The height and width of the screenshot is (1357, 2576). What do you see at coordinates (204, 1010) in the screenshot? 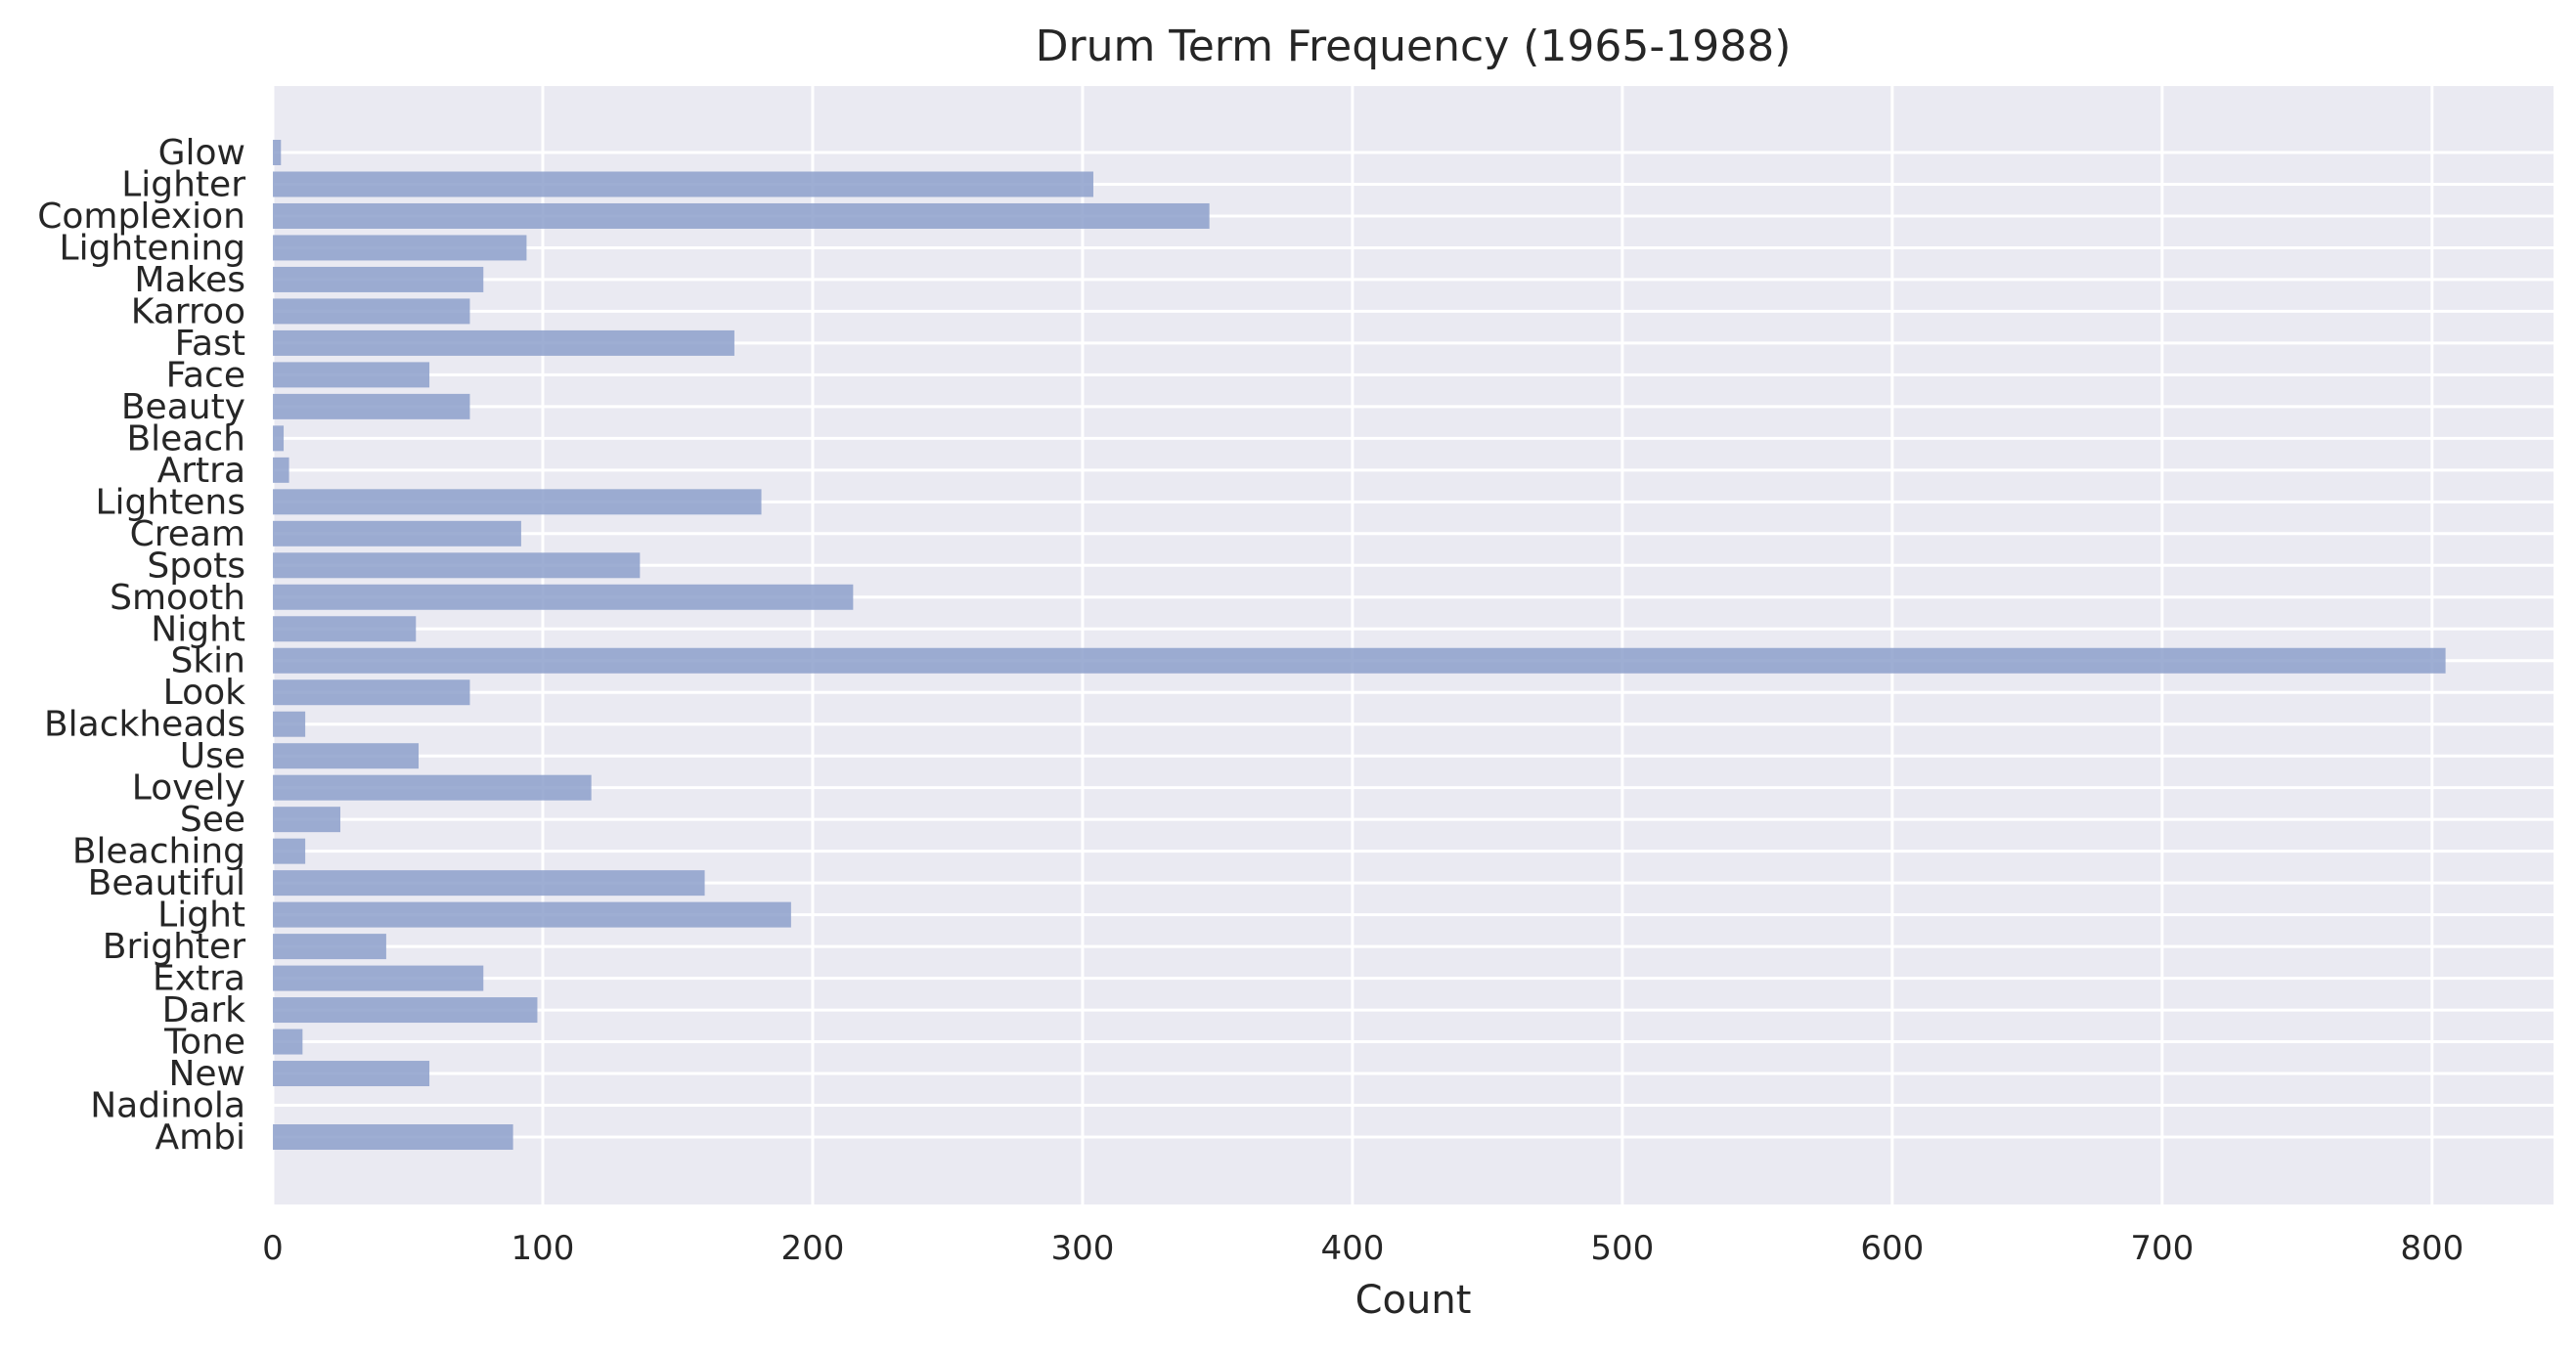
I see `y-tick-label: Dark` at bounding box center [204, 1010].